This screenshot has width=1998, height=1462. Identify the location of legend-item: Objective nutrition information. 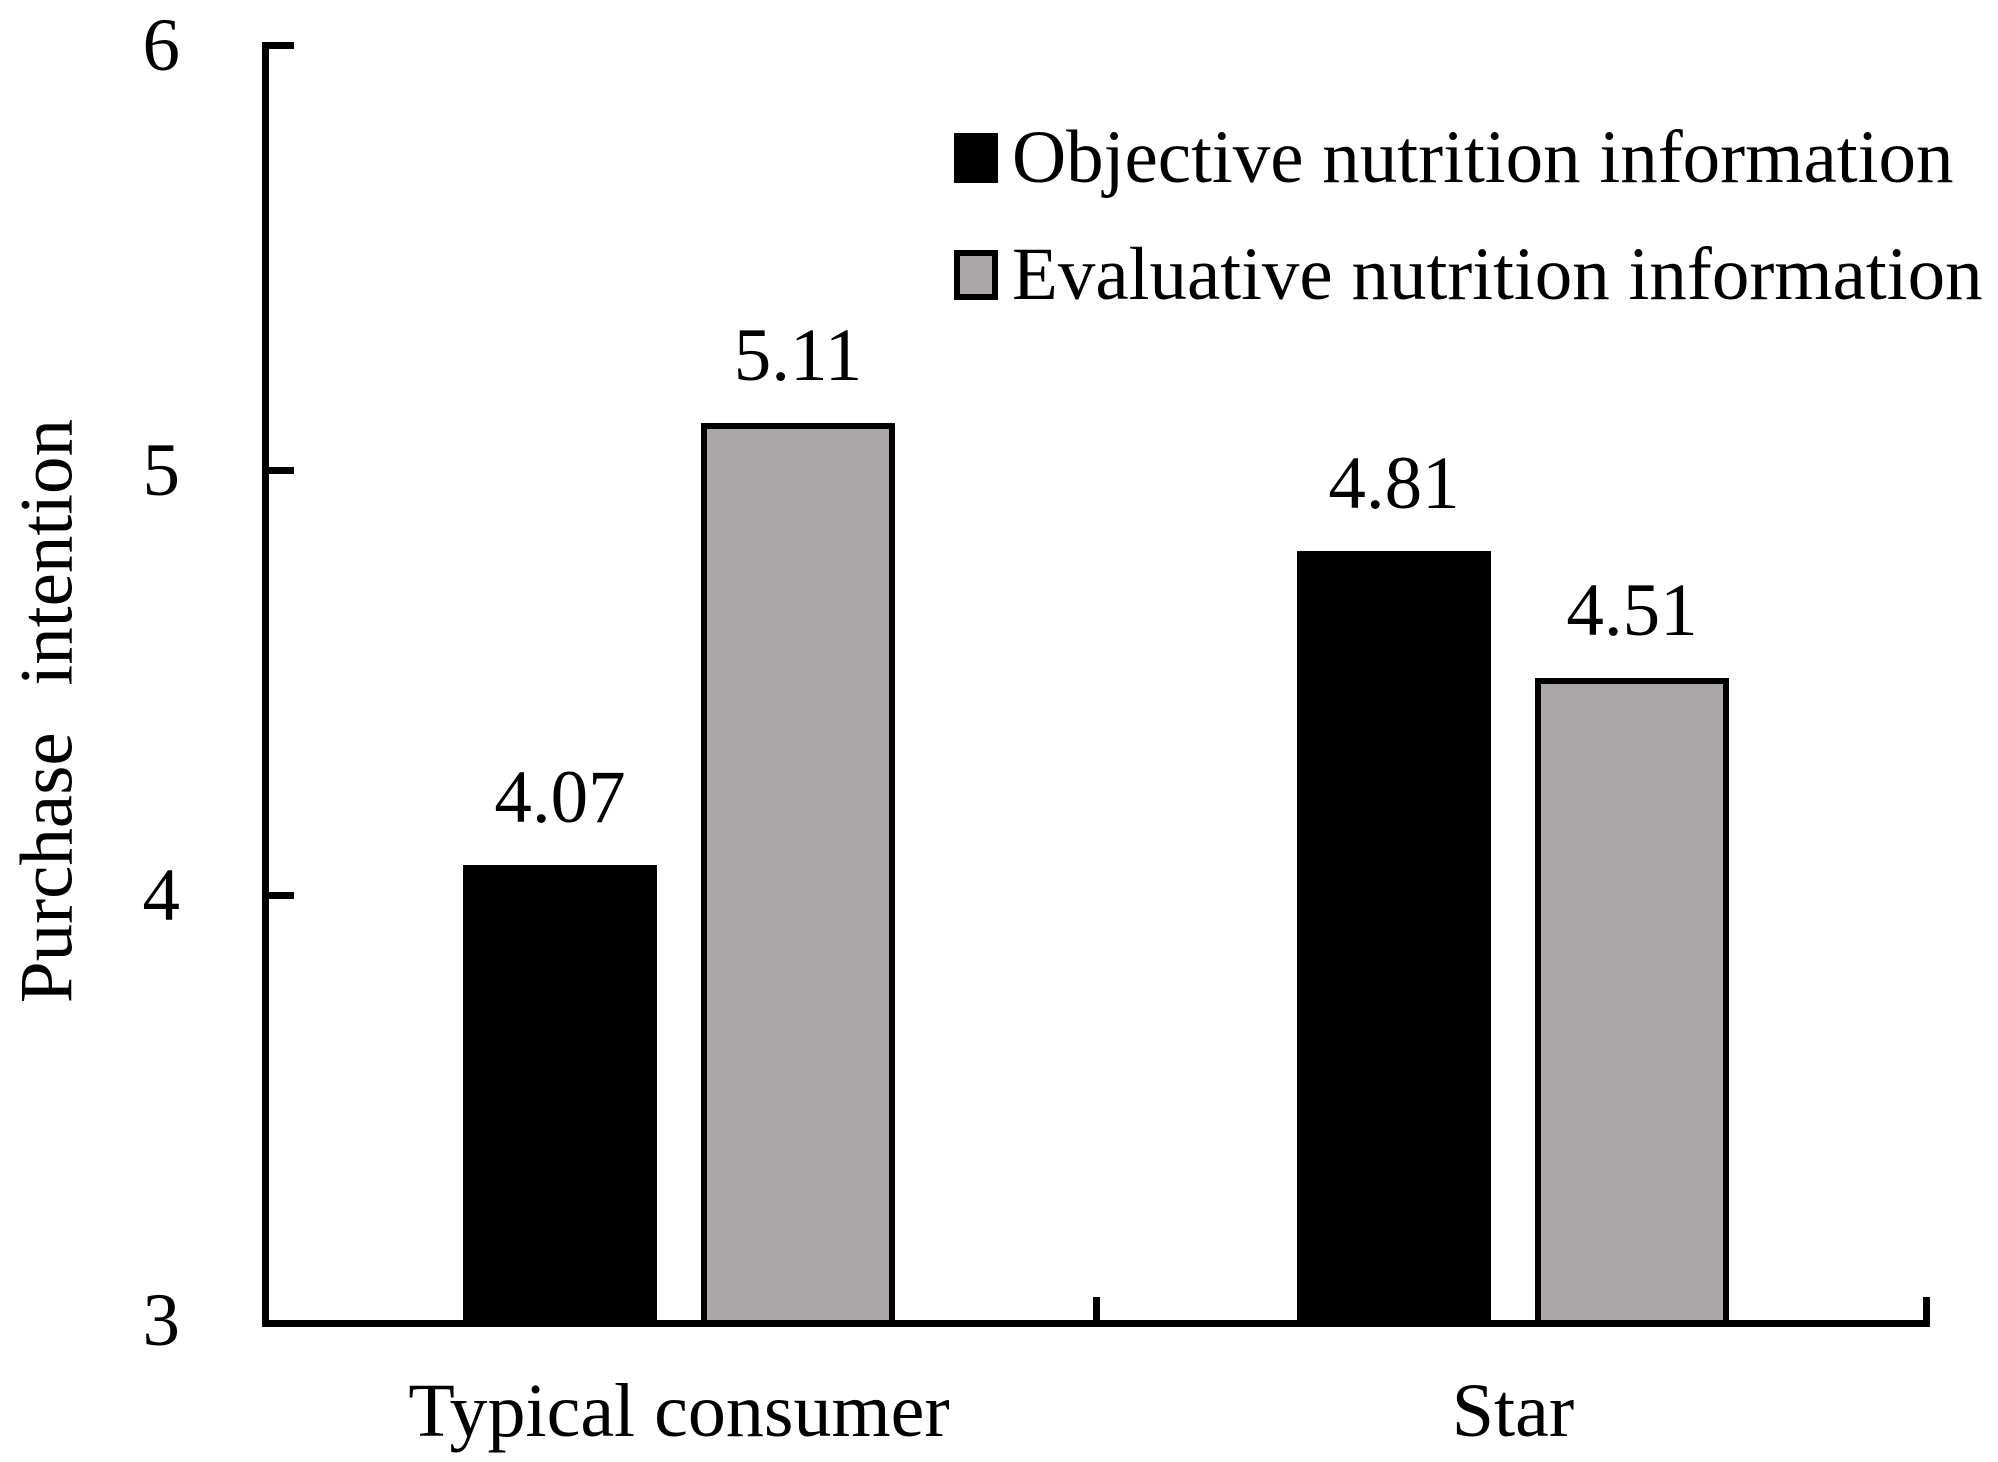
(1468, 157).